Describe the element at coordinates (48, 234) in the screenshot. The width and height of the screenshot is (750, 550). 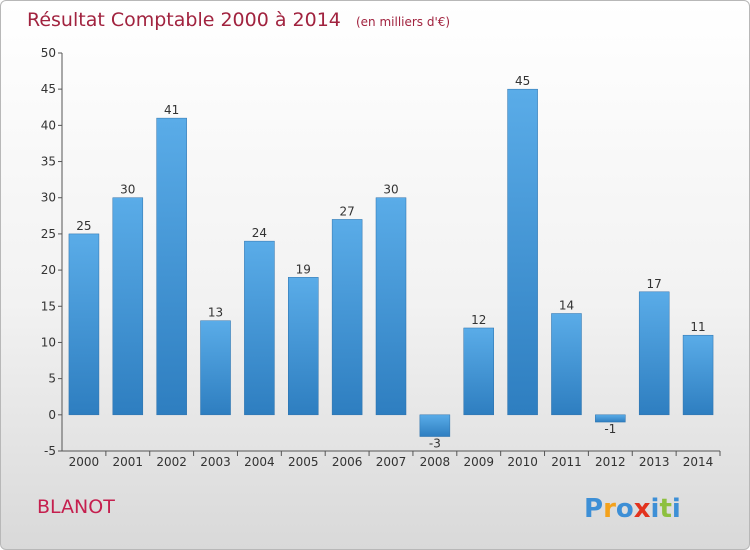
I see `y-tick-label: 25` at that location.